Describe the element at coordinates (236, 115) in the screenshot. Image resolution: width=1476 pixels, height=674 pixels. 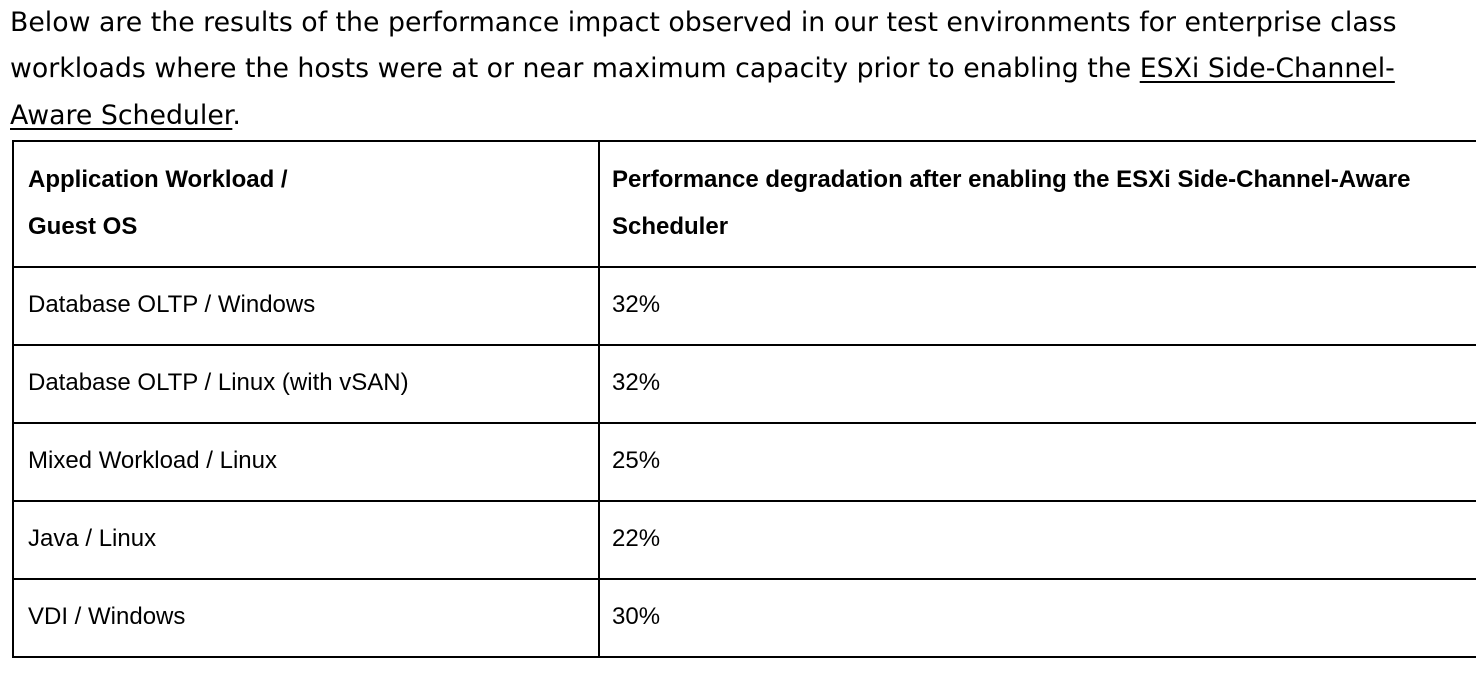
I see `intro-text-after-link: .` at that location.